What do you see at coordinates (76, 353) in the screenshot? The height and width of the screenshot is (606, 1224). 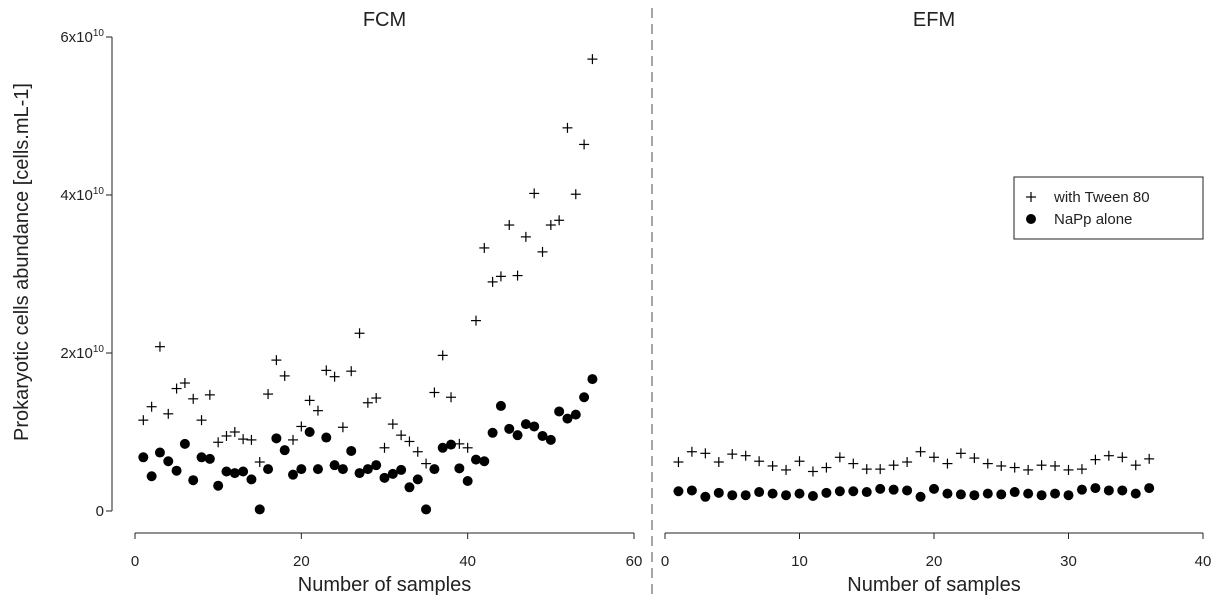 I see `y-tick-mantissa: 2x10` at bounding box center [76, 353].